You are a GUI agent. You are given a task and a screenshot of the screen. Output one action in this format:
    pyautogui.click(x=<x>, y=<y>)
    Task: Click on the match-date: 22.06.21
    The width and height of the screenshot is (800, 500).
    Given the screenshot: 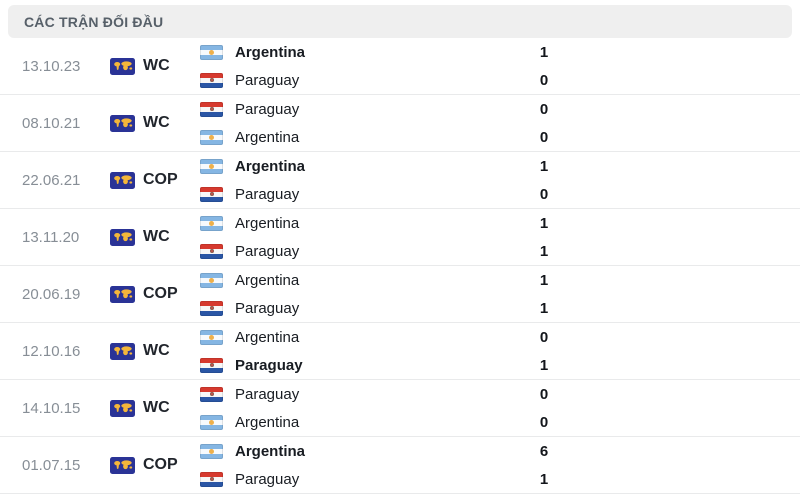 What is the action you would take?
    pyautogui.click(x=51, y=180)
    